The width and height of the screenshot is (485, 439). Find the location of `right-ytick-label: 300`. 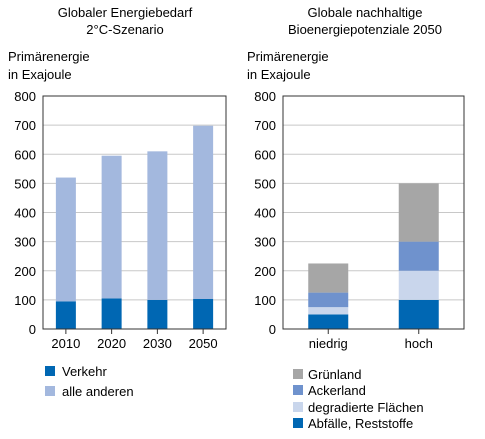

right-ytick-label: 300 is located at coordinates (265, 242).